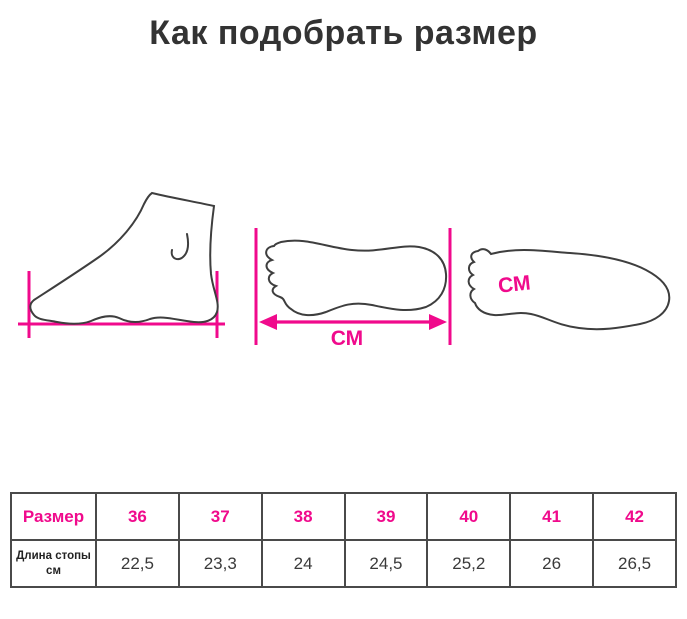 Image resolution: width=687 pixels, height=619 pixels. What do you see at coordinates (268, 322) in the screenshot?
I see `arrowhead-left` at bounding box center [268, 322].